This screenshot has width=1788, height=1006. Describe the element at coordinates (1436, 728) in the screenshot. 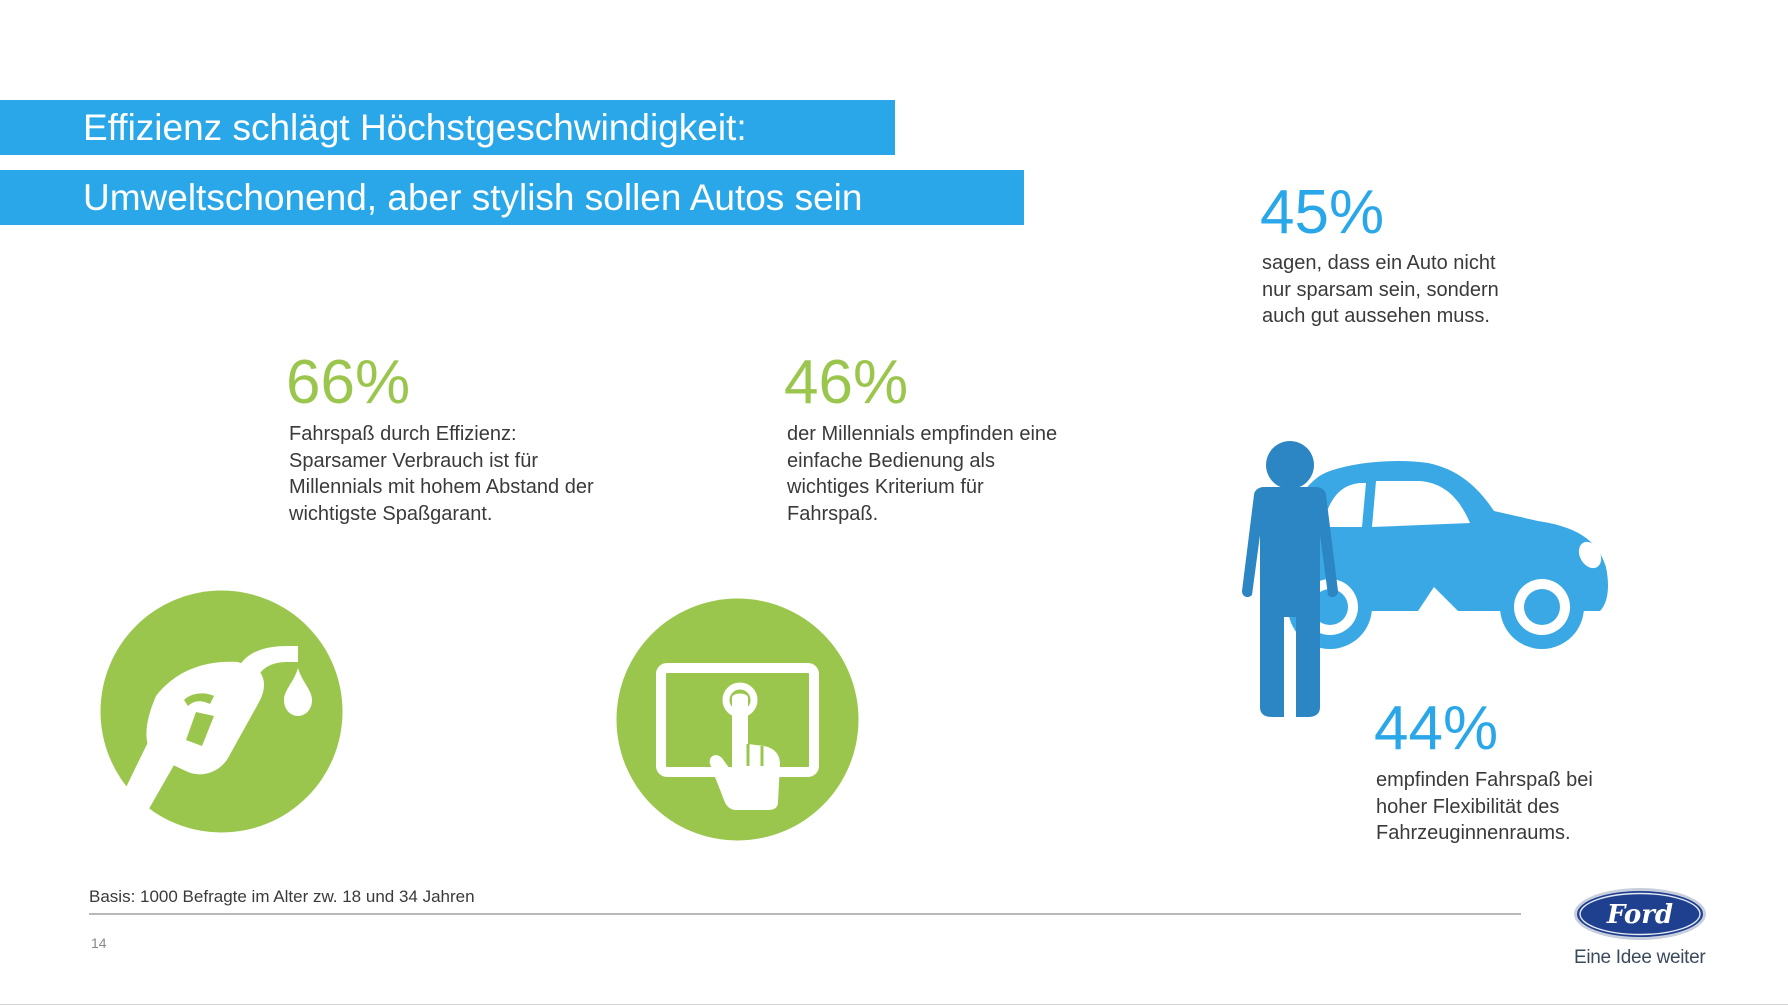

I see `stat-44-value: 44%` at that location.